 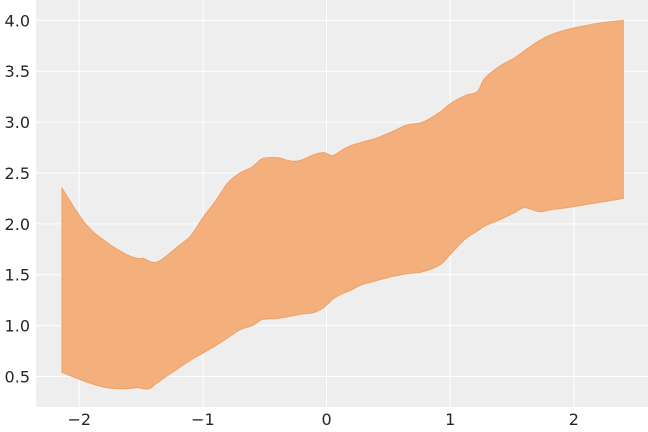 What do you see at coordinates (17, 224) in the screenshot?
I see `y-tick-label: 2.0` at bounding box center [17, 224].